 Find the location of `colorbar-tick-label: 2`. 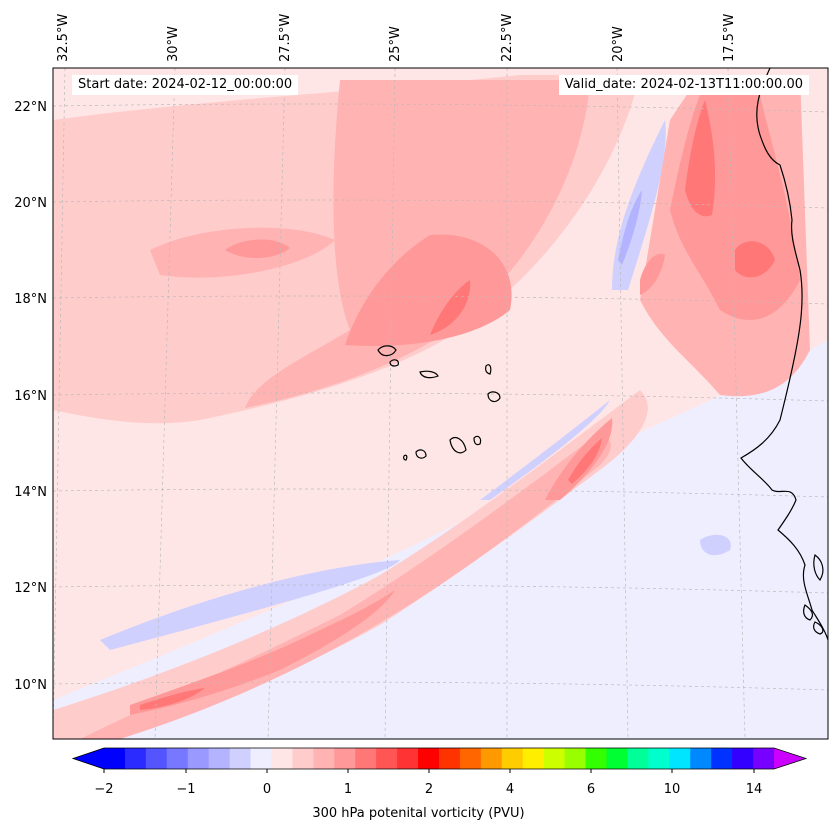

colorbar-tick-label: 2 is located at coordinates (429, 789).